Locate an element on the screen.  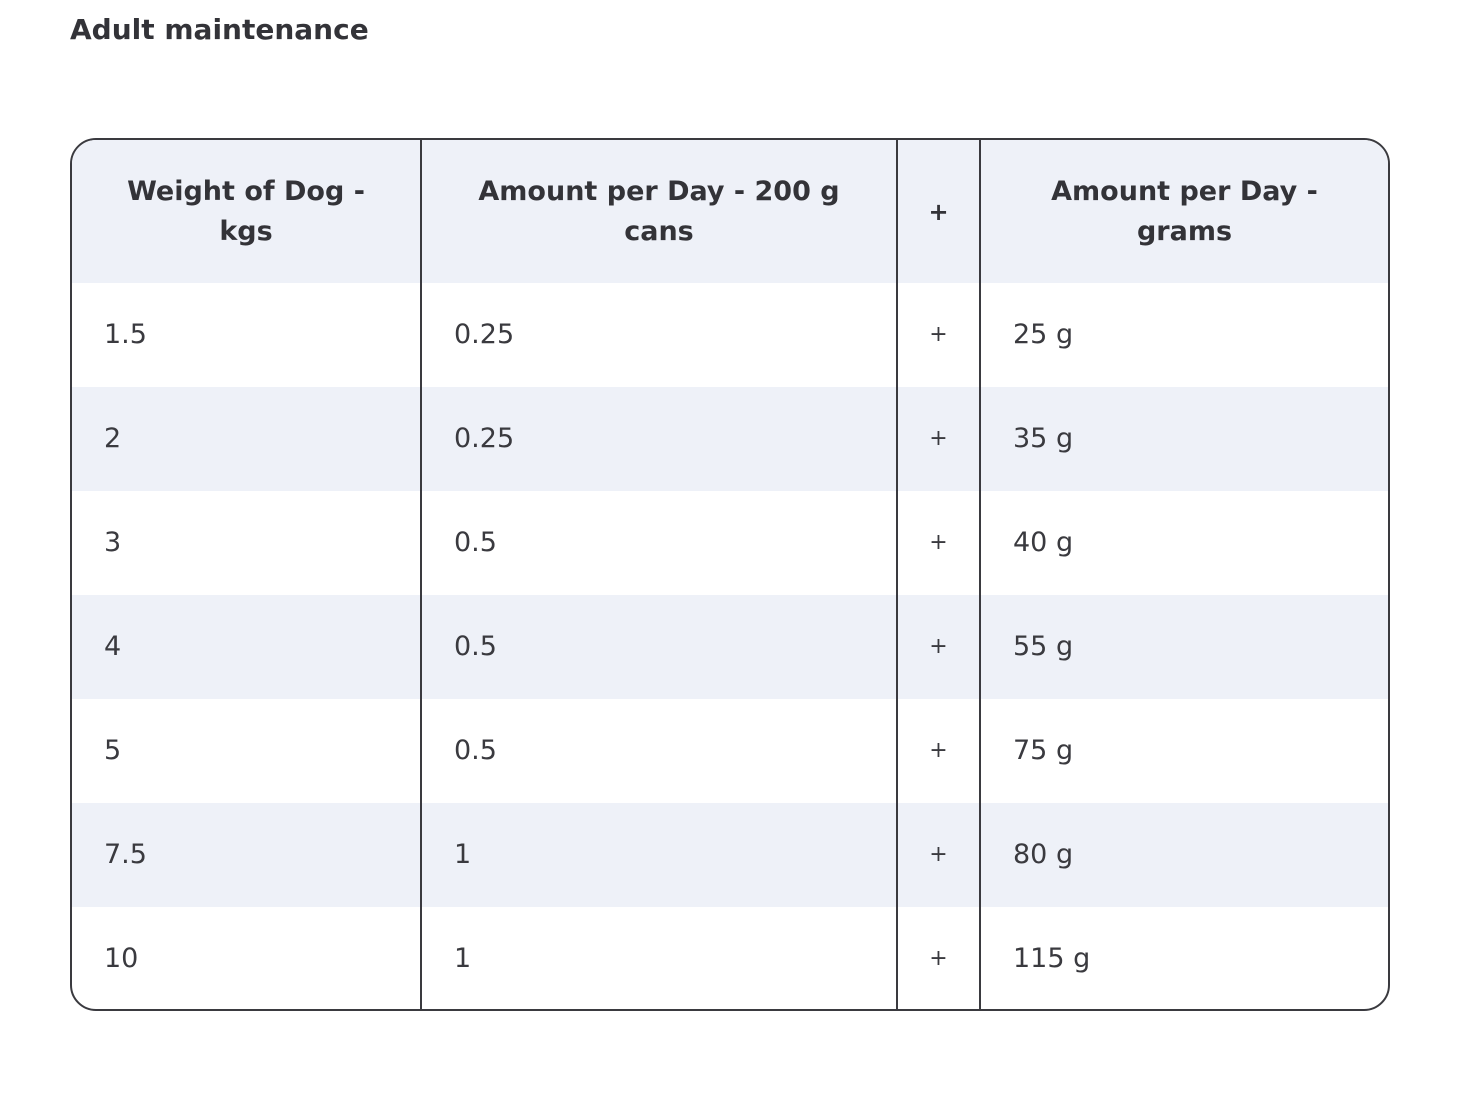
table-row: 5 0.5 + 75 g is located at coordinates (730, 751).